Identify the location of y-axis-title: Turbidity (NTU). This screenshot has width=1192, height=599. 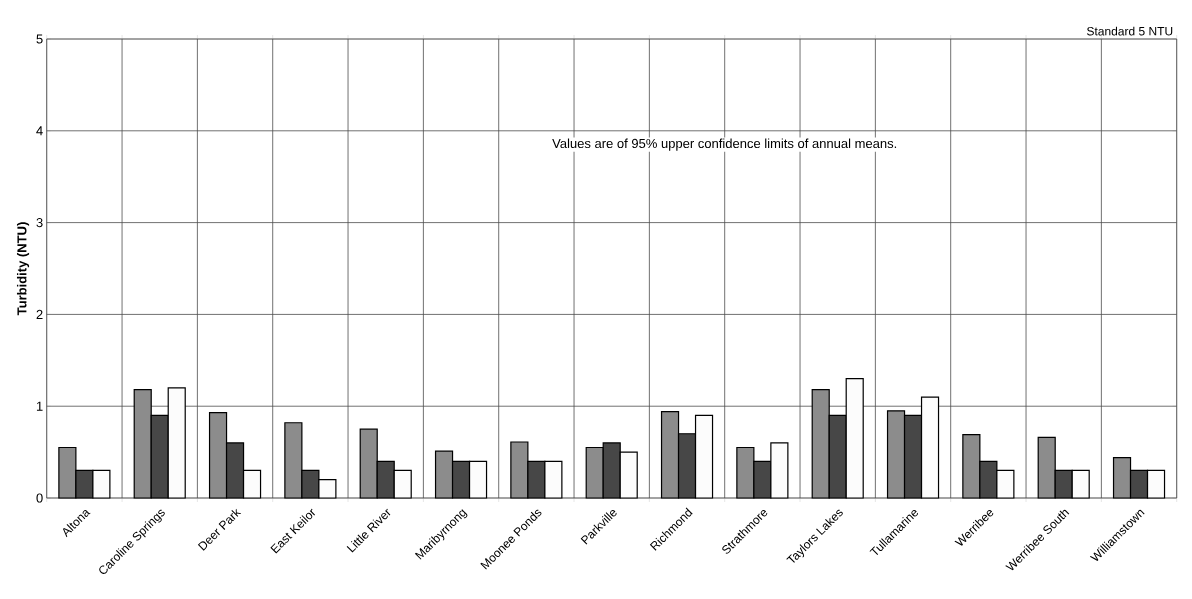
(23, 269).